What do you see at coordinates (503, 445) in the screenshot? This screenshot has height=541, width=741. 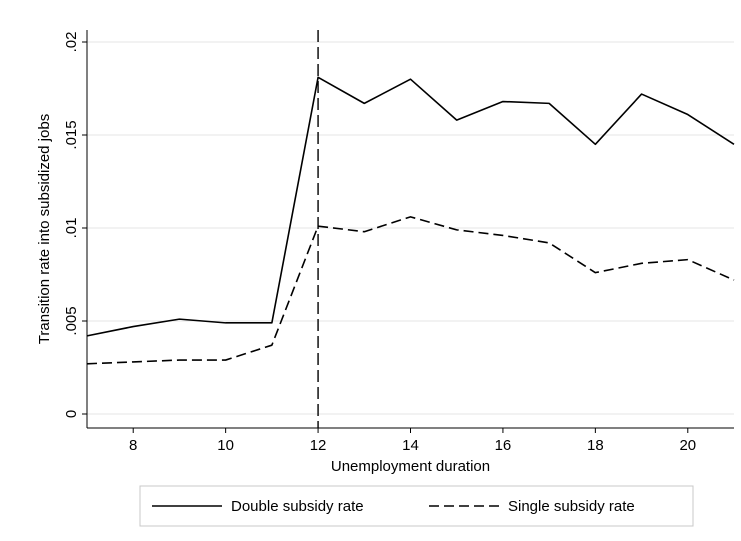 I see `x-tick-label: 16` at bounding box center [503, 445].